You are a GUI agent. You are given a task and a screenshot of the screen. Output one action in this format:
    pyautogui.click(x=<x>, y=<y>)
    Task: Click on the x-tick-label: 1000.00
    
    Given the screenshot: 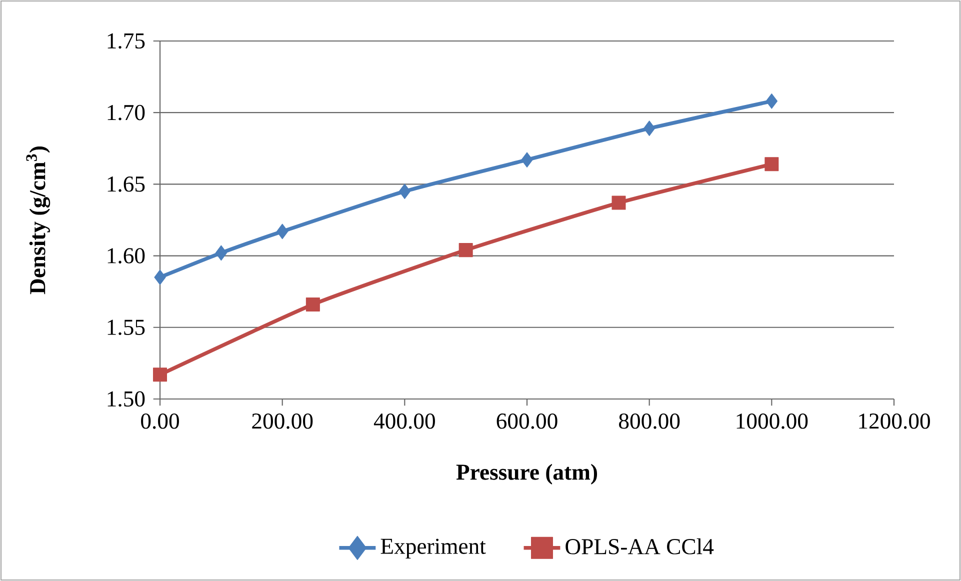 What is the action you would take?
    pyautogui.click(x=772, y=421)
    